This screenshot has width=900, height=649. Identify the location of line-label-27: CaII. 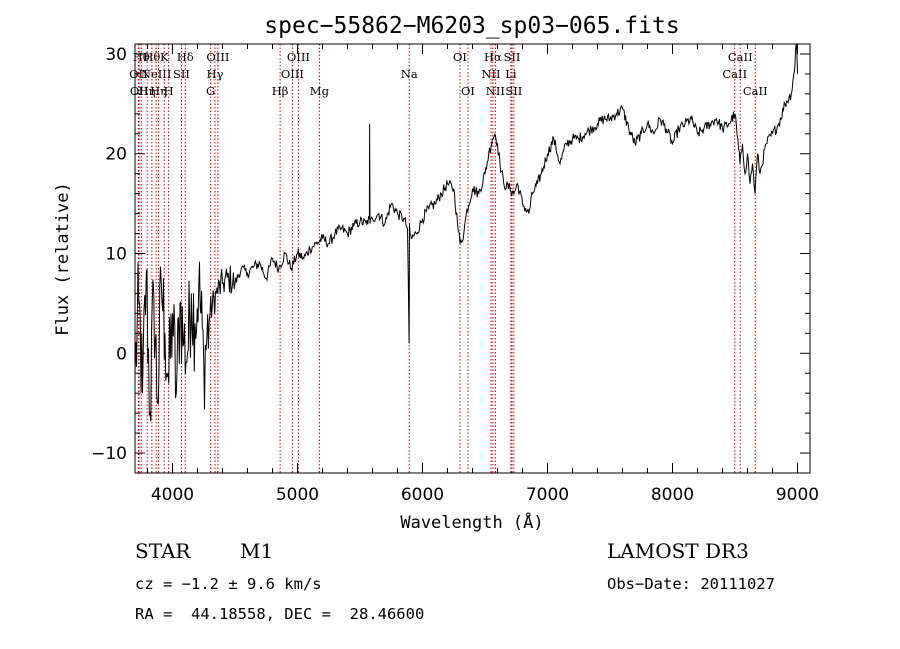
(734, 74).